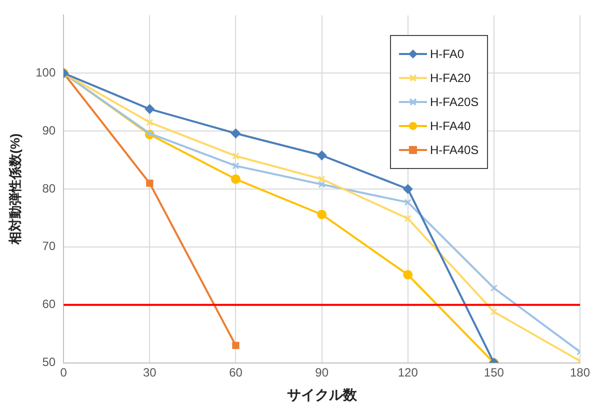  I want to click on x-axis-title: サイクル数, so click(322, 394).